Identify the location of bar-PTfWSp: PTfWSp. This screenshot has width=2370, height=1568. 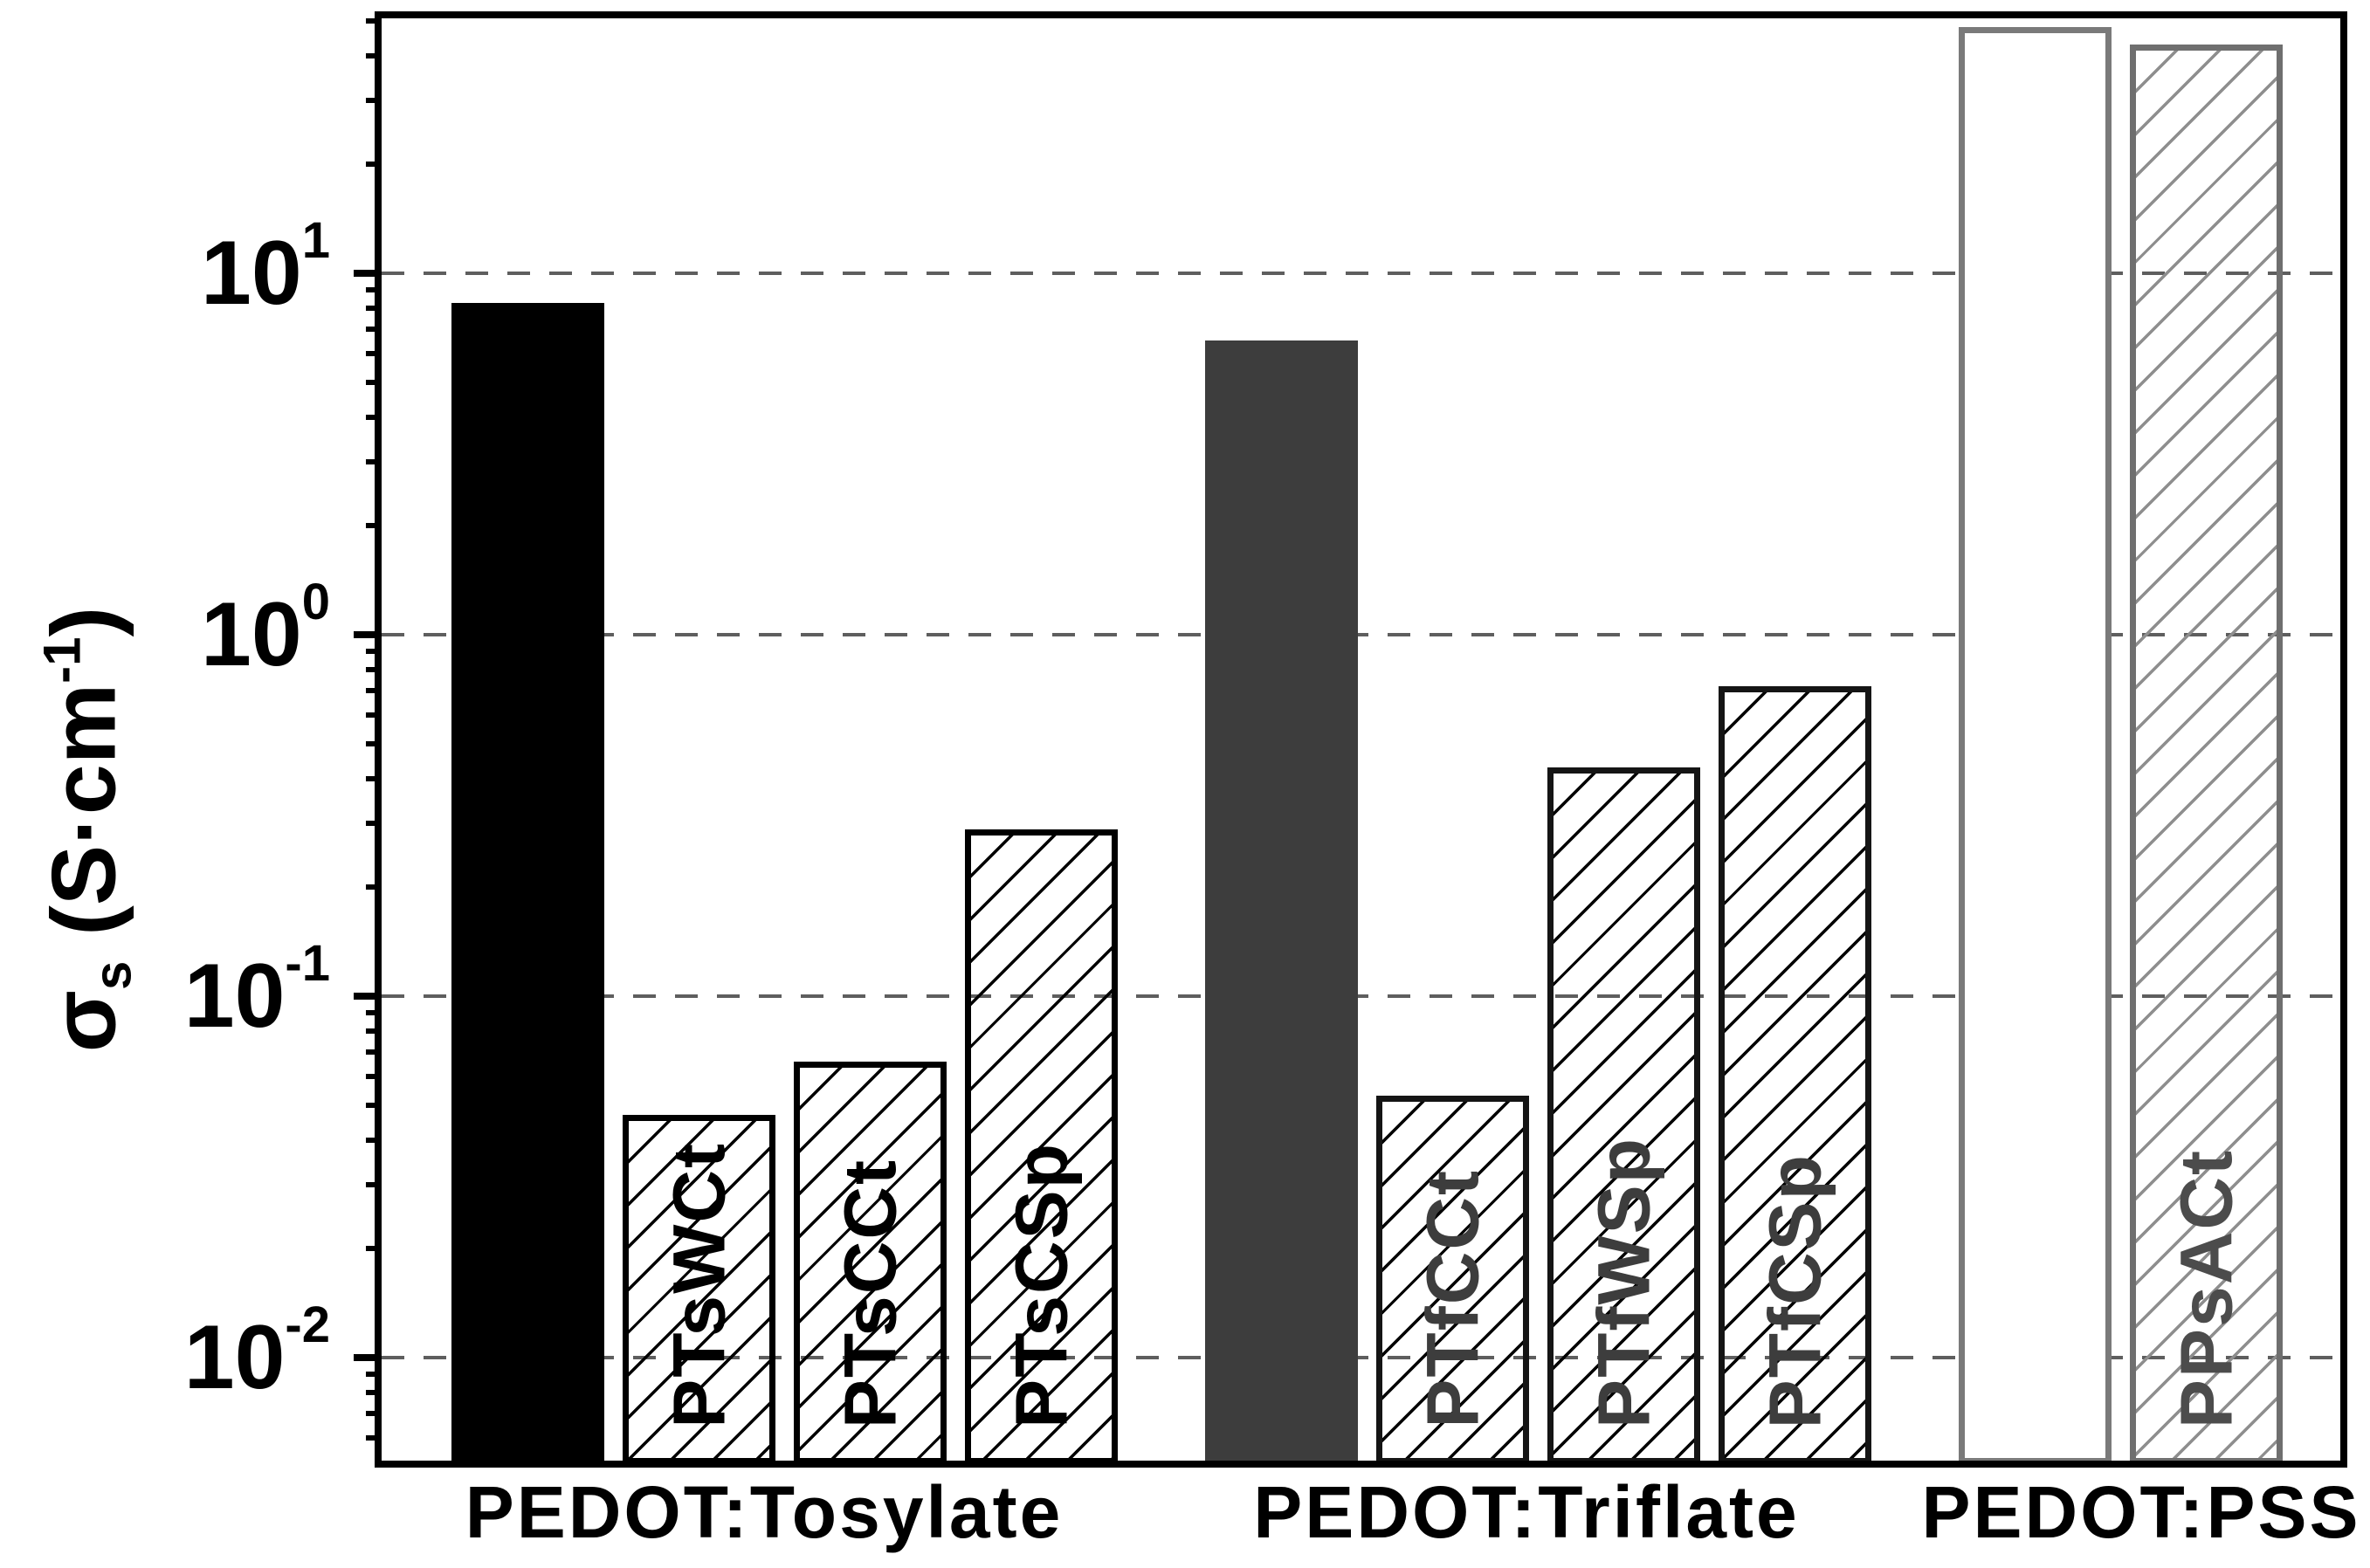
(1623, 1115).